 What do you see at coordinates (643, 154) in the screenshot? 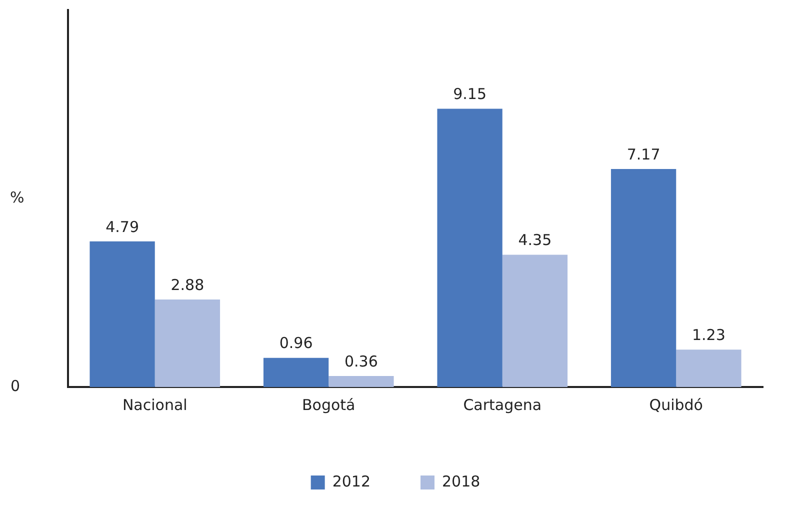
I see `data-label: 7.17` at bounding box center [643, 154].